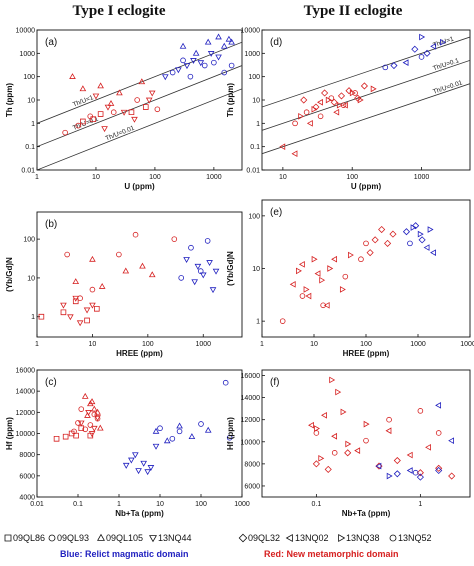 The width and height of the screenshot is (474, 566). What do you see at coordinates (124, 554) in the screenshot?
I see `footer-blue: Blue: Relict magmatic domain` at bounding box center [124, 554].